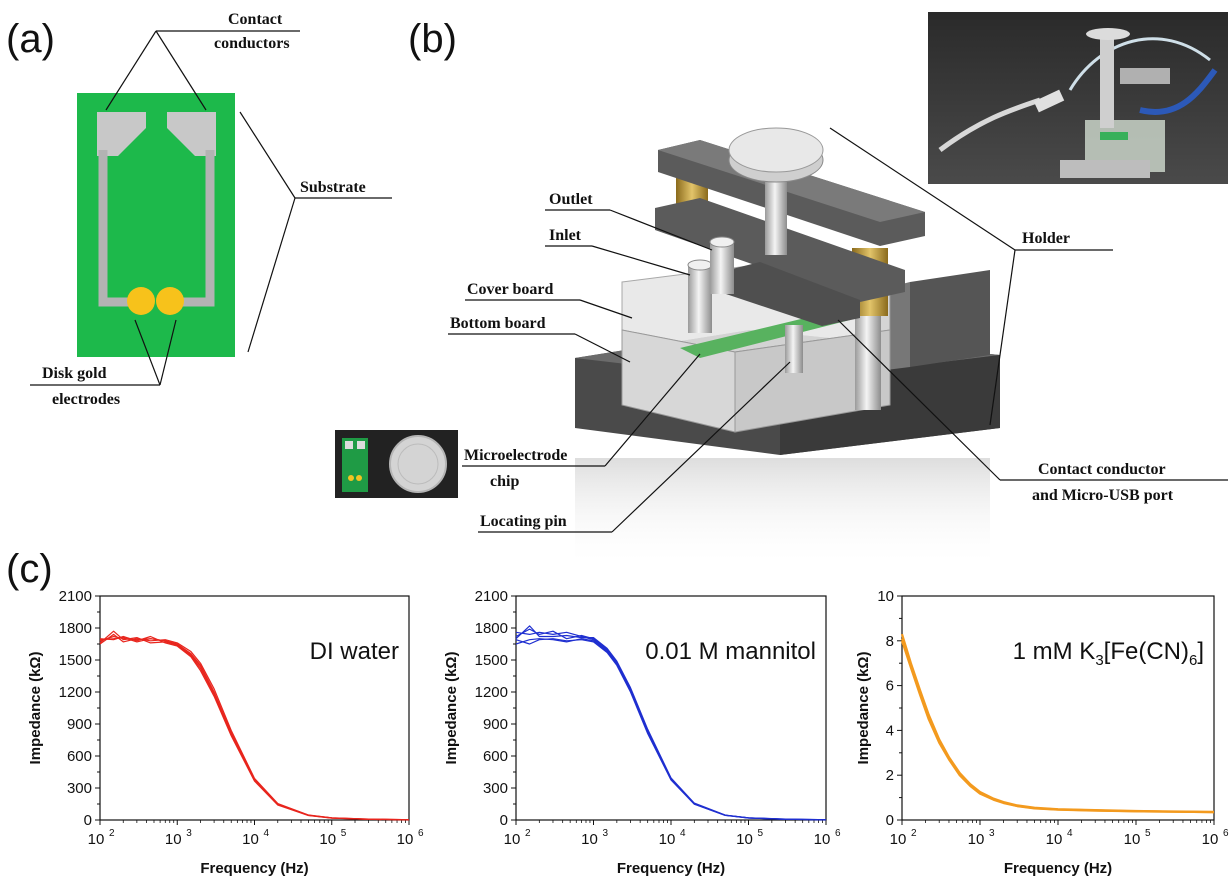 Image resolution: width=1231 pixels, height=881 pixels. I want to click on electrode-chip-schematic, so click(156, 225).